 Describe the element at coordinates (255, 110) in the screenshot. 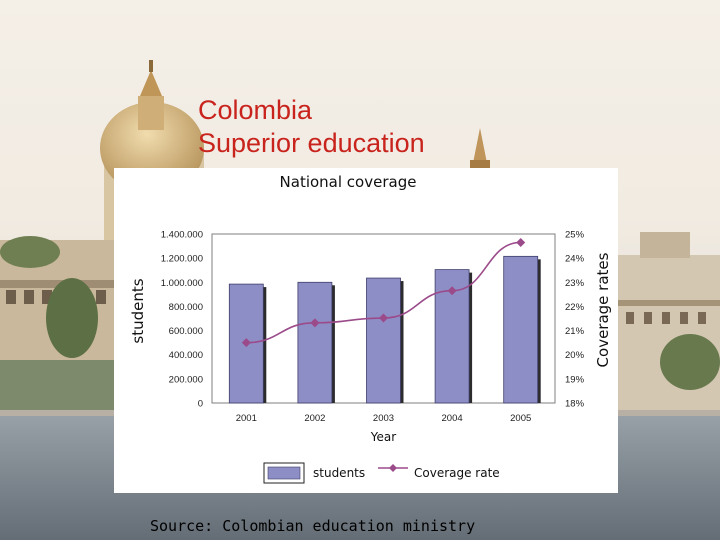

I see `slide-title-line1: Colombia` at that location.